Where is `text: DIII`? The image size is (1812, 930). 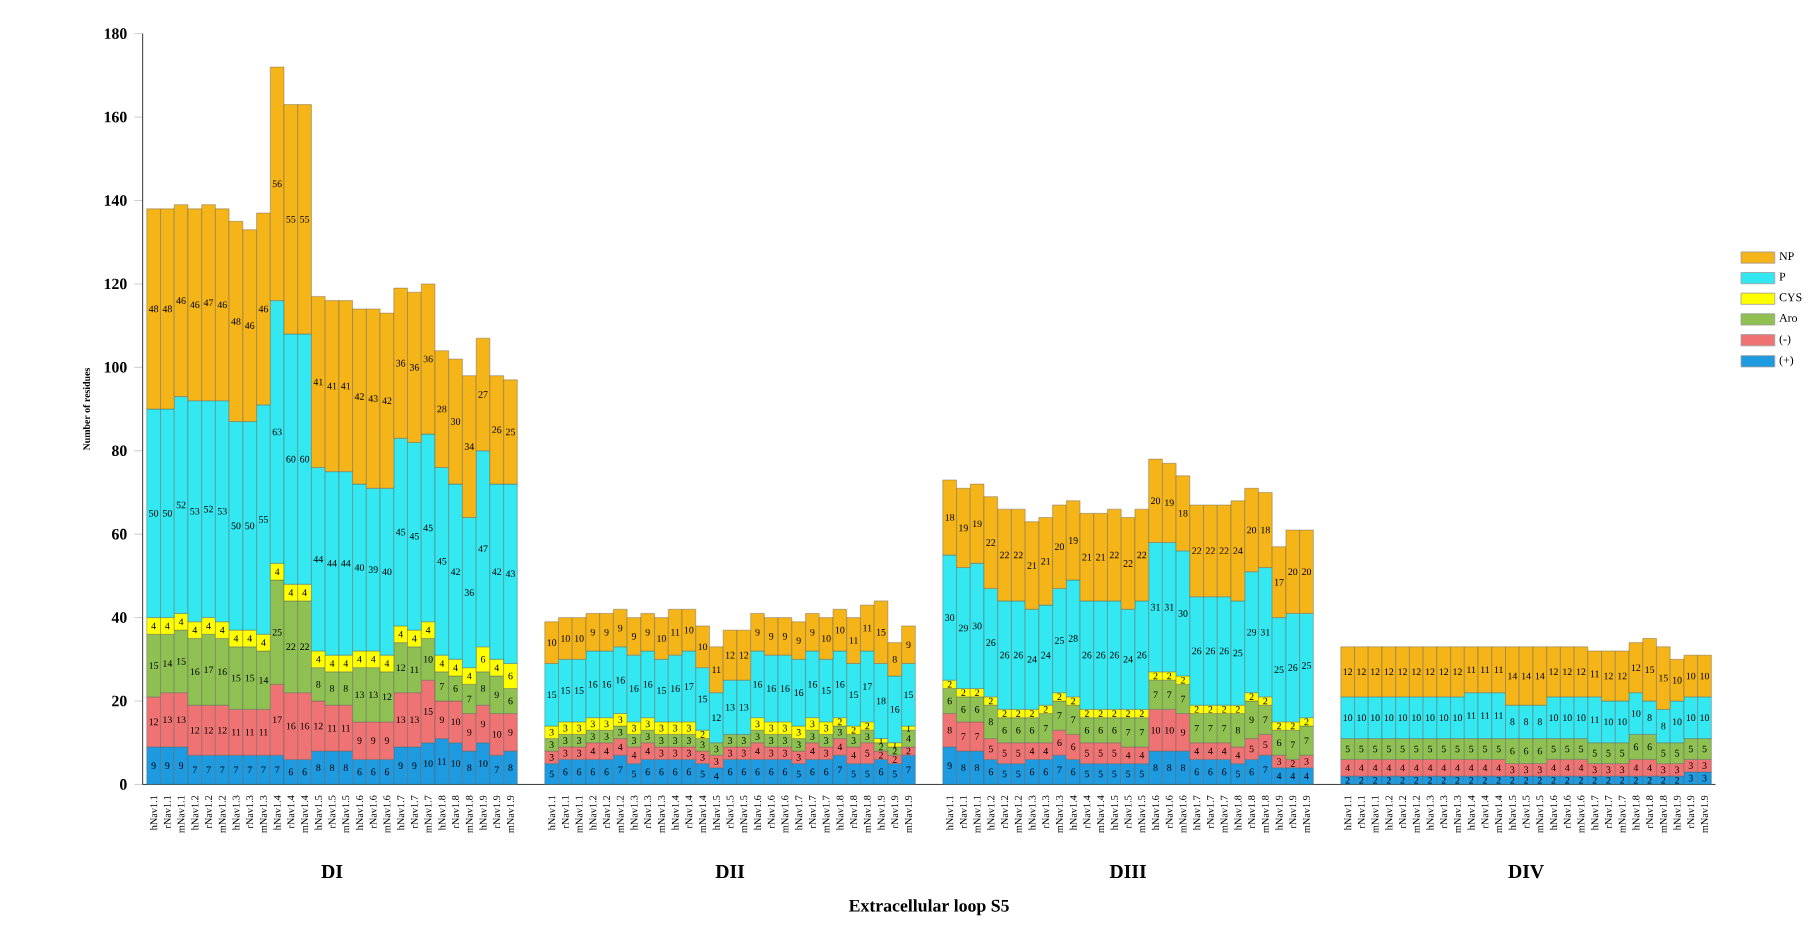
text: DIII is located at coordinates (1128, 872).